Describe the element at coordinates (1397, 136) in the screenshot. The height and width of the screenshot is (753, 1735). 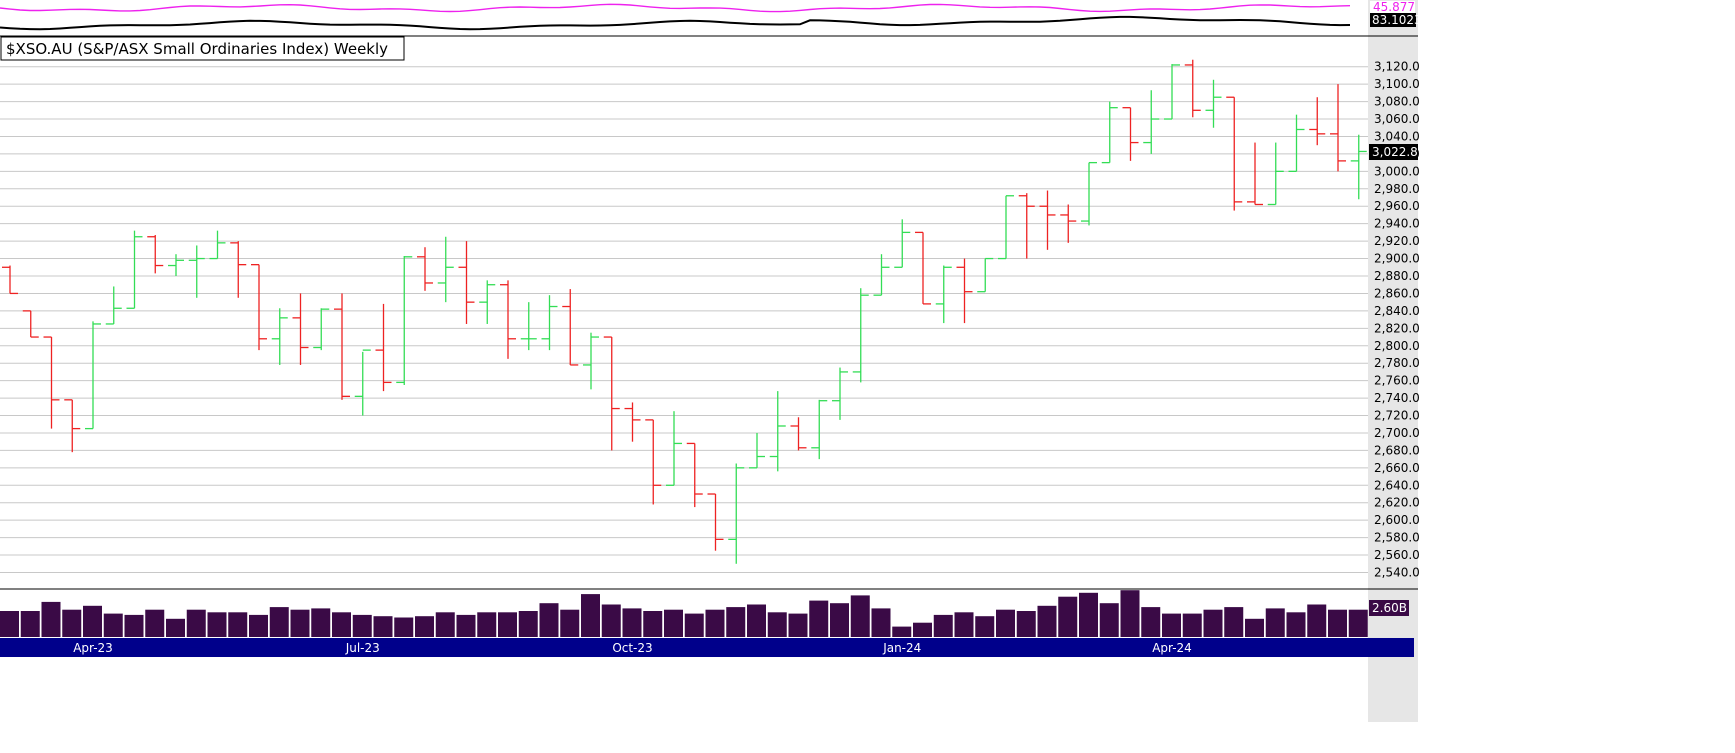
I see `y-tick-label: 3,040.0` at that location.